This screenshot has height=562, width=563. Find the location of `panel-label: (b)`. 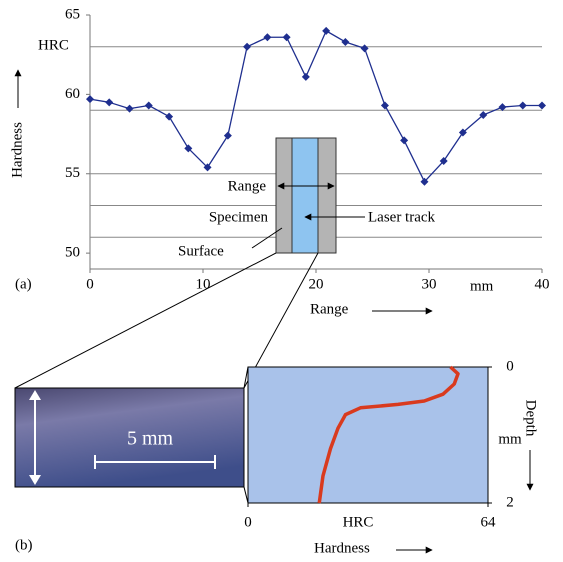

panel-label: (b) is located at coordinates (24, 545).